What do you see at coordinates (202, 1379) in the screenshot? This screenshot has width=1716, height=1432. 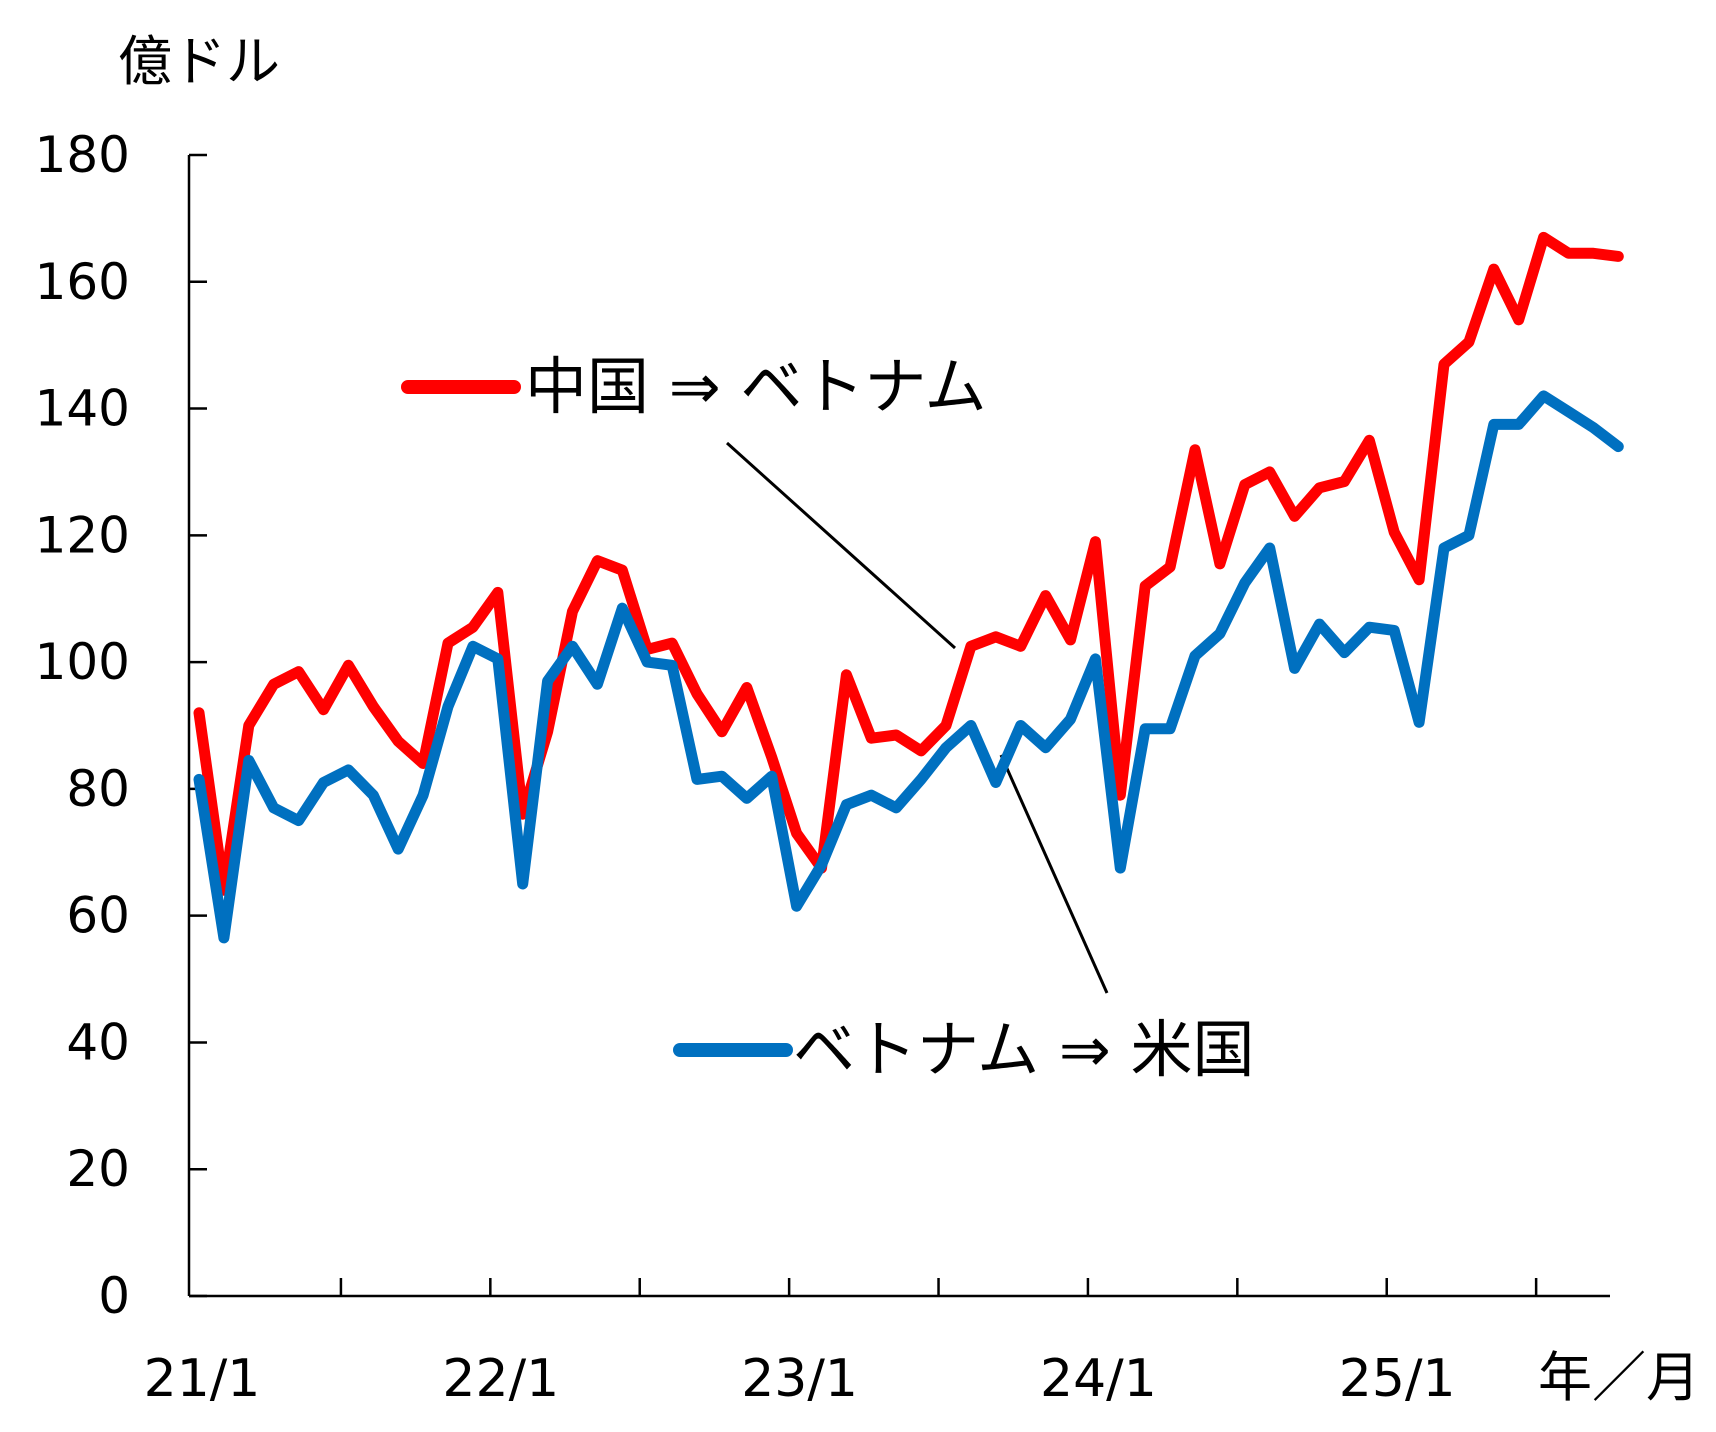 I see `x-tick-label: 21/1` at bounding box center [202, 1379].